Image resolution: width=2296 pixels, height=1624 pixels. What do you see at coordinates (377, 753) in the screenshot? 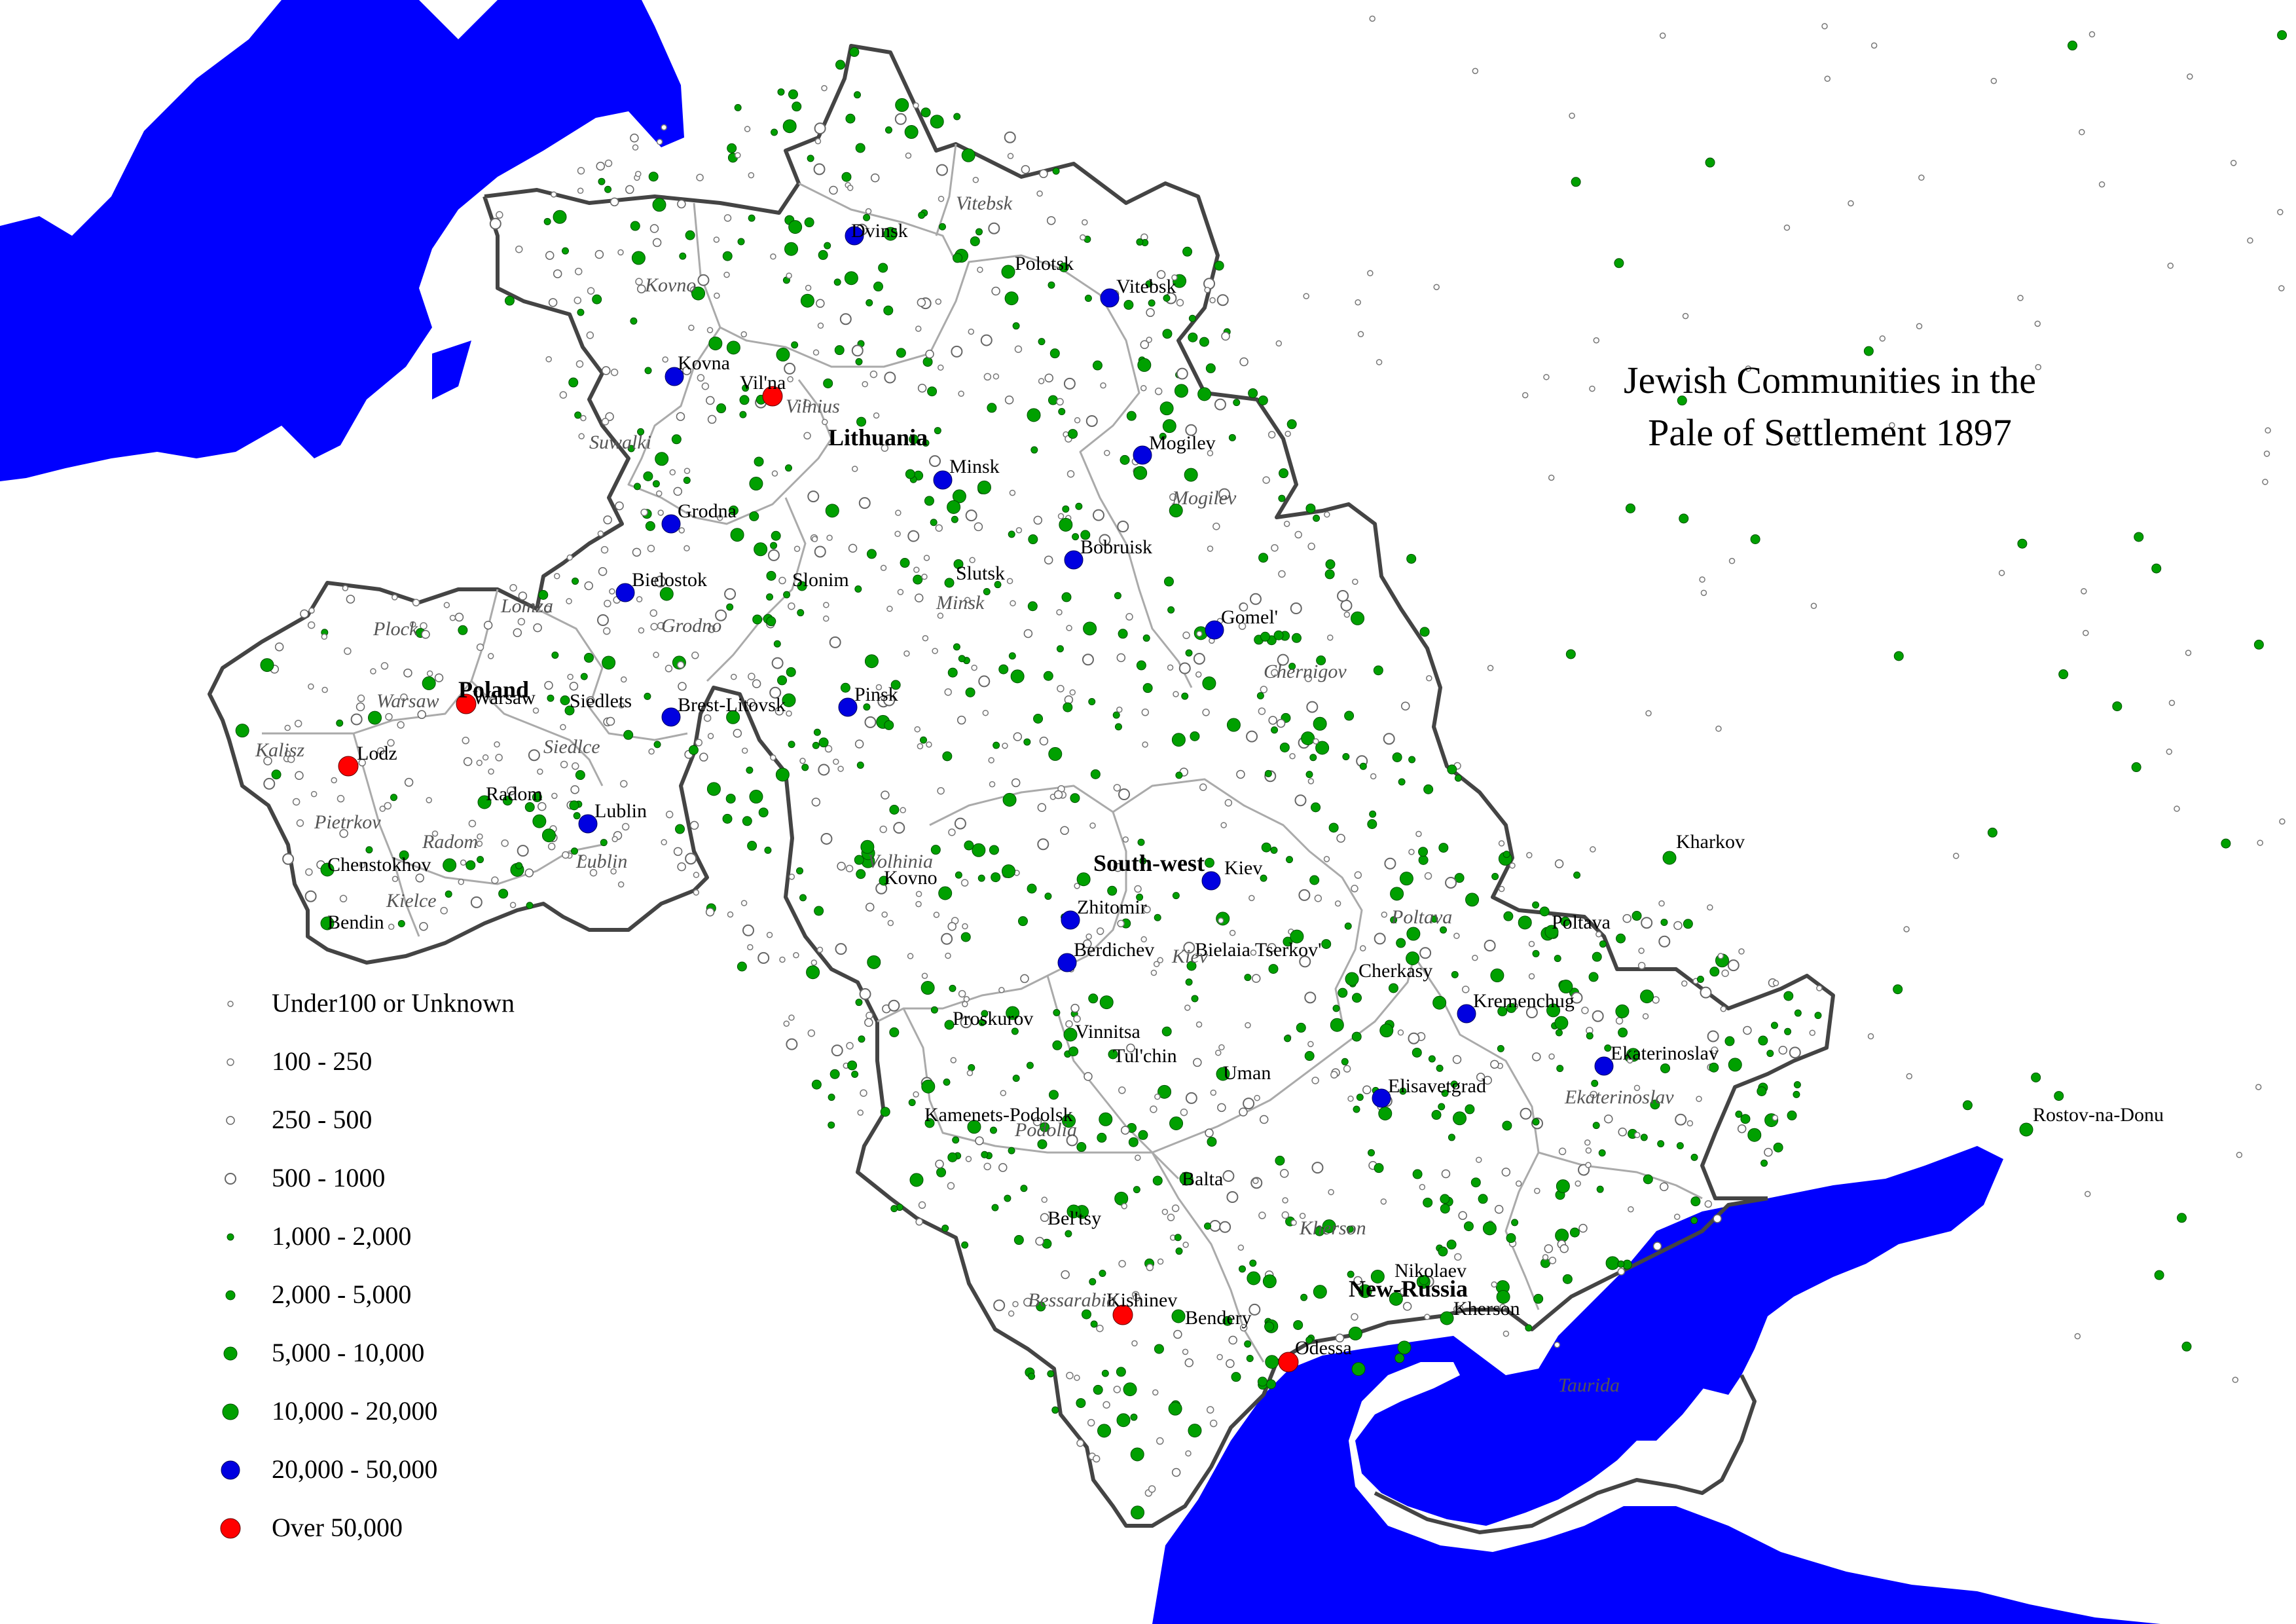
I see `city-label: Lodz` at bounding box center [377, 753].